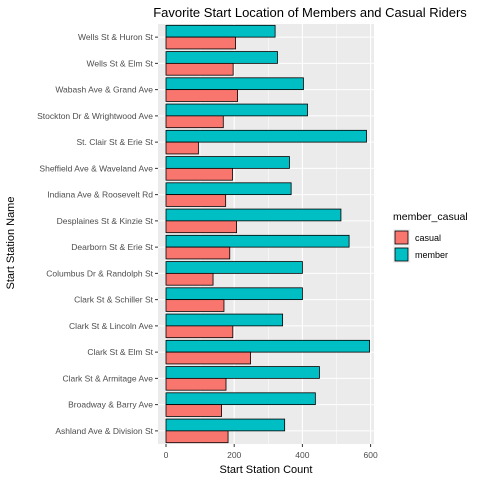 Image resolution: width=480 pixels, height=480 pixels. I want to click on y-tick-label: Wells St & Huron St, so click(116, 37).